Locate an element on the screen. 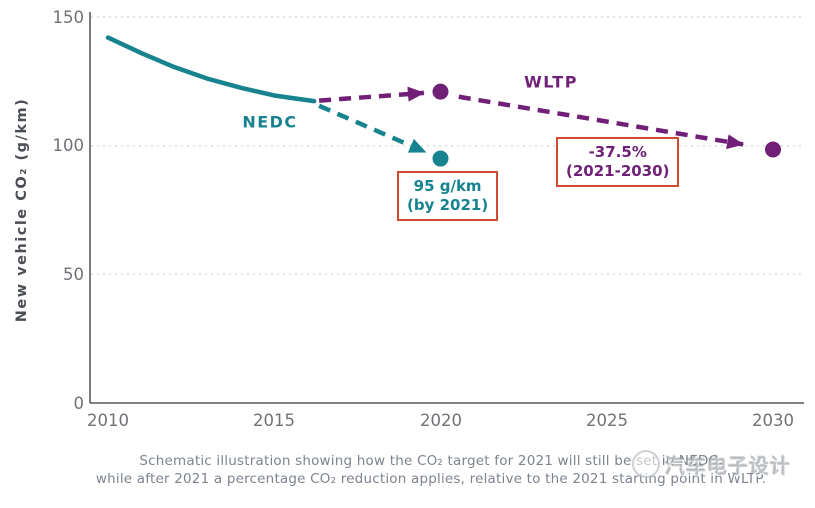  reduction-period-text: (2021-2030) is located at coordinates (618, 171).